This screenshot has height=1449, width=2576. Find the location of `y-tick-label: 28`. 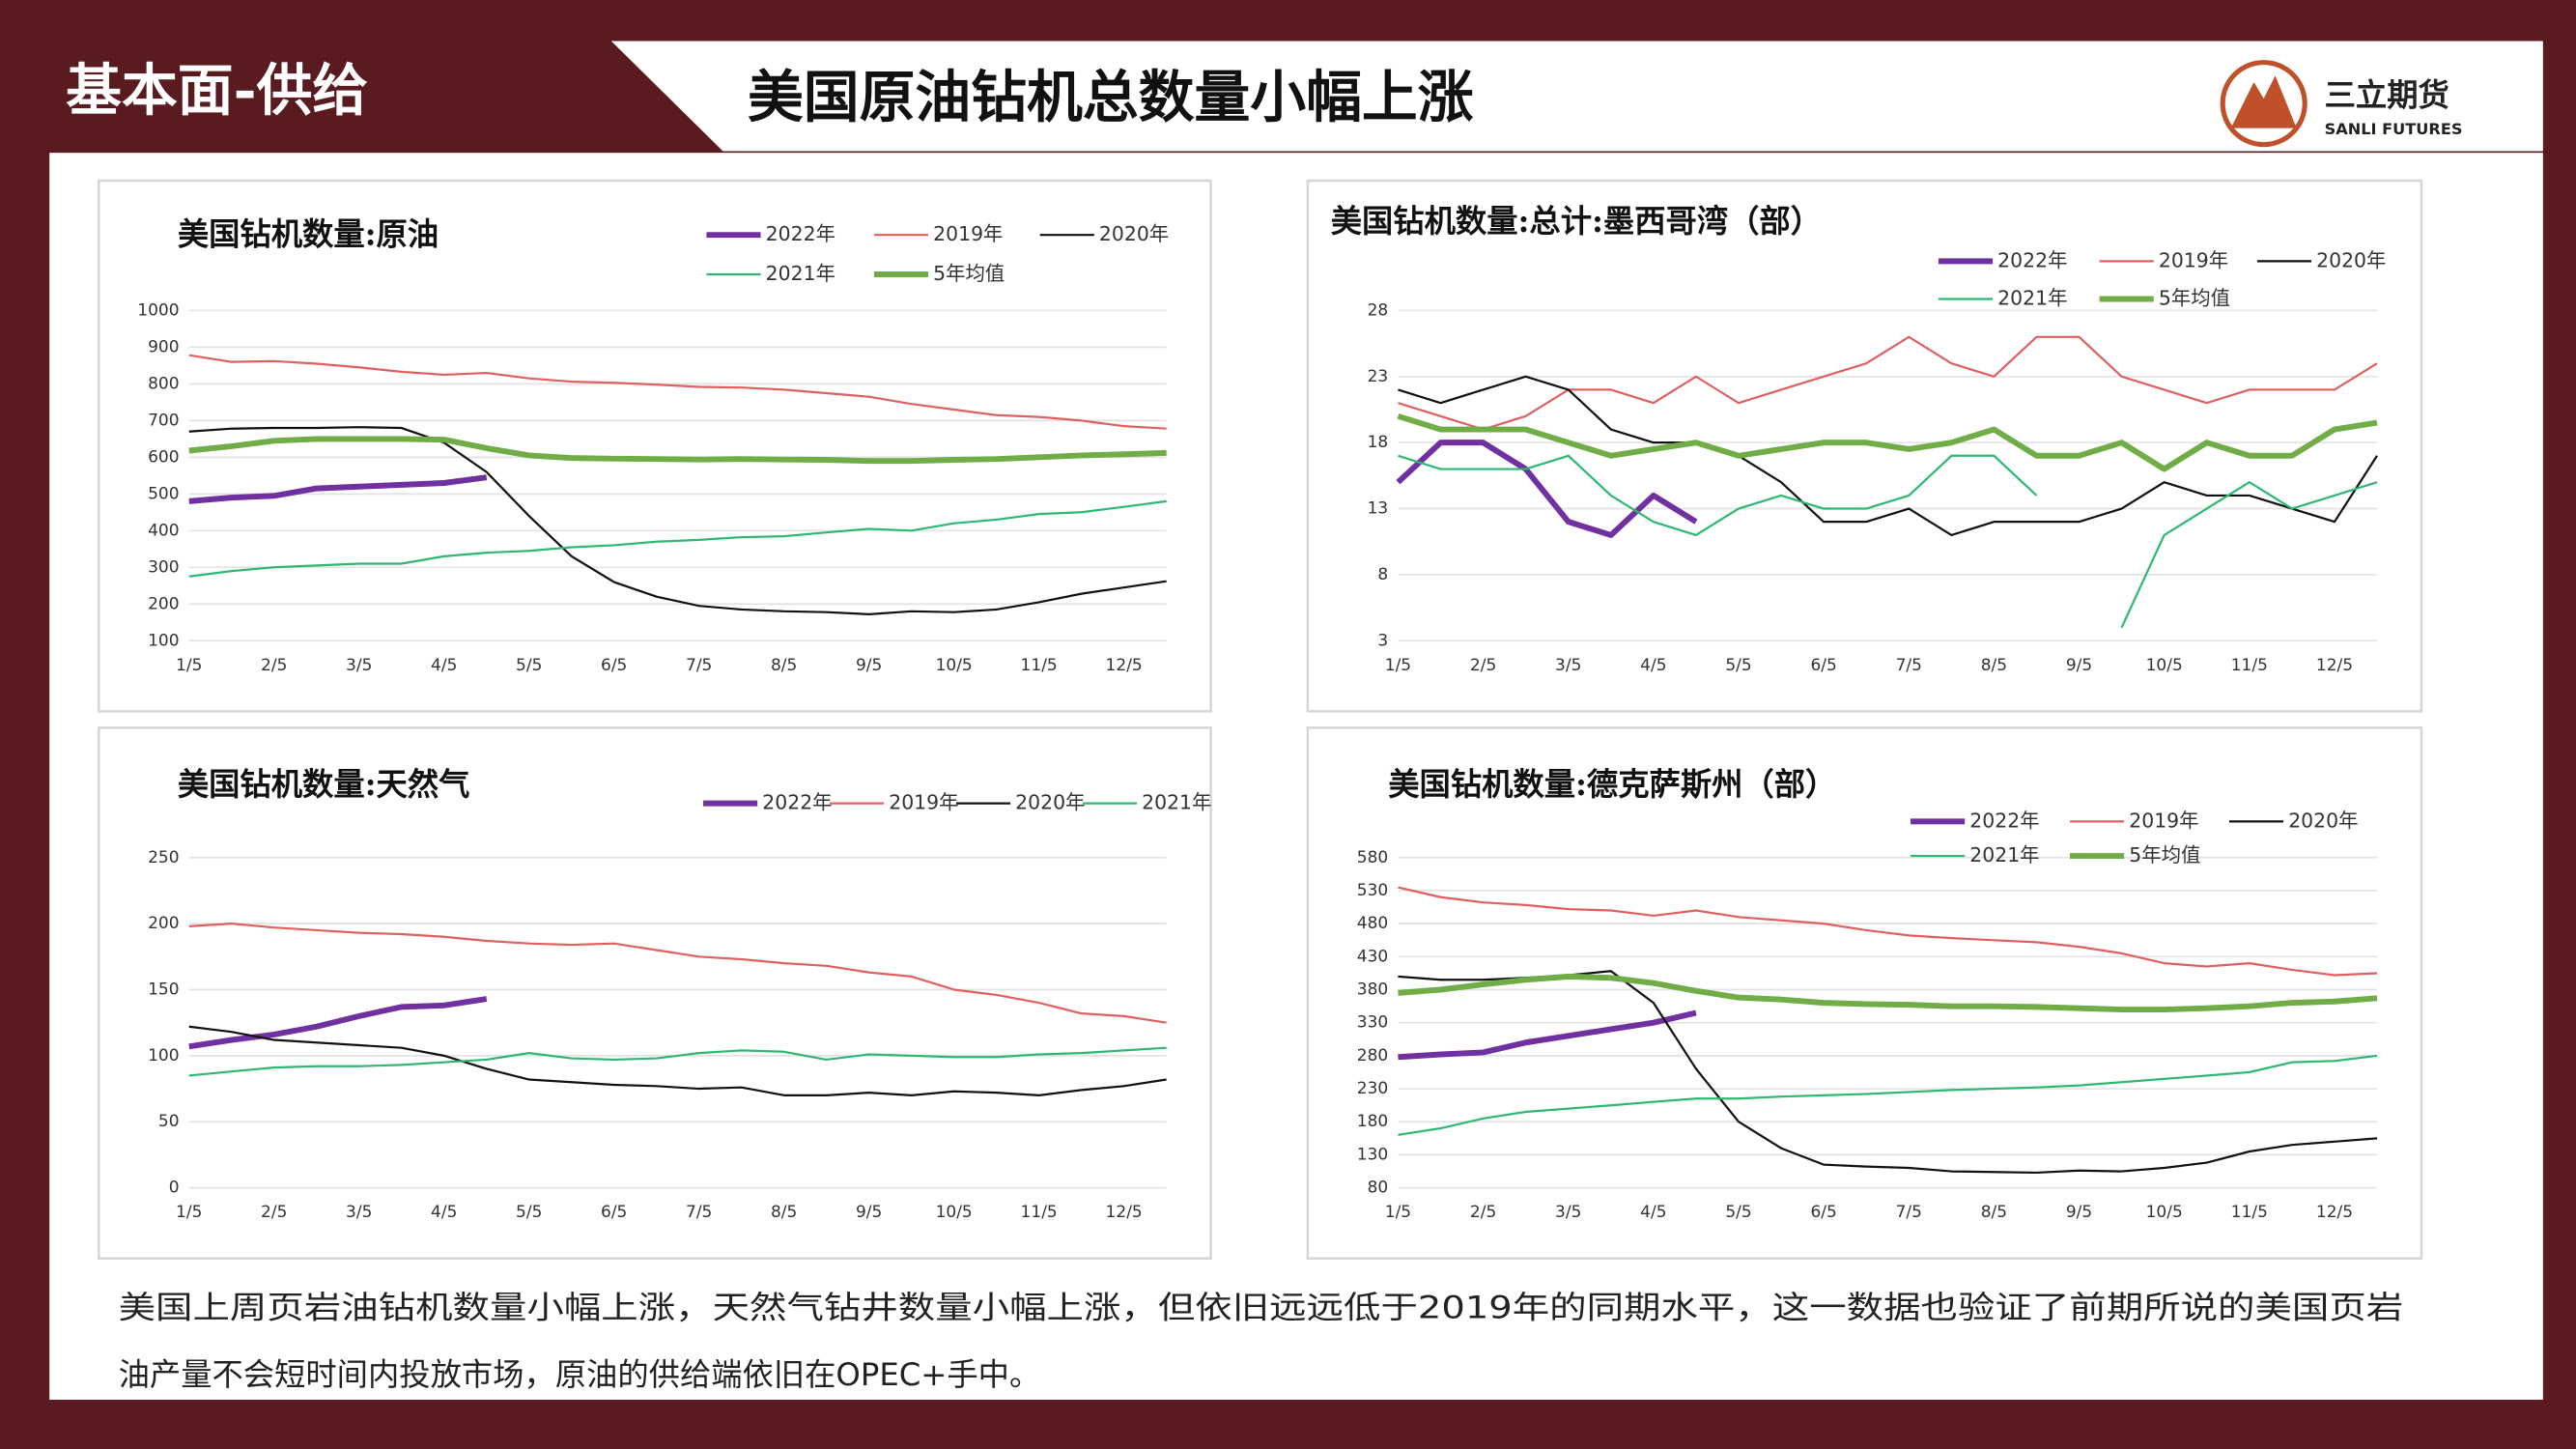

y-tick-label: 28 is located at coordinates (1378, 310).